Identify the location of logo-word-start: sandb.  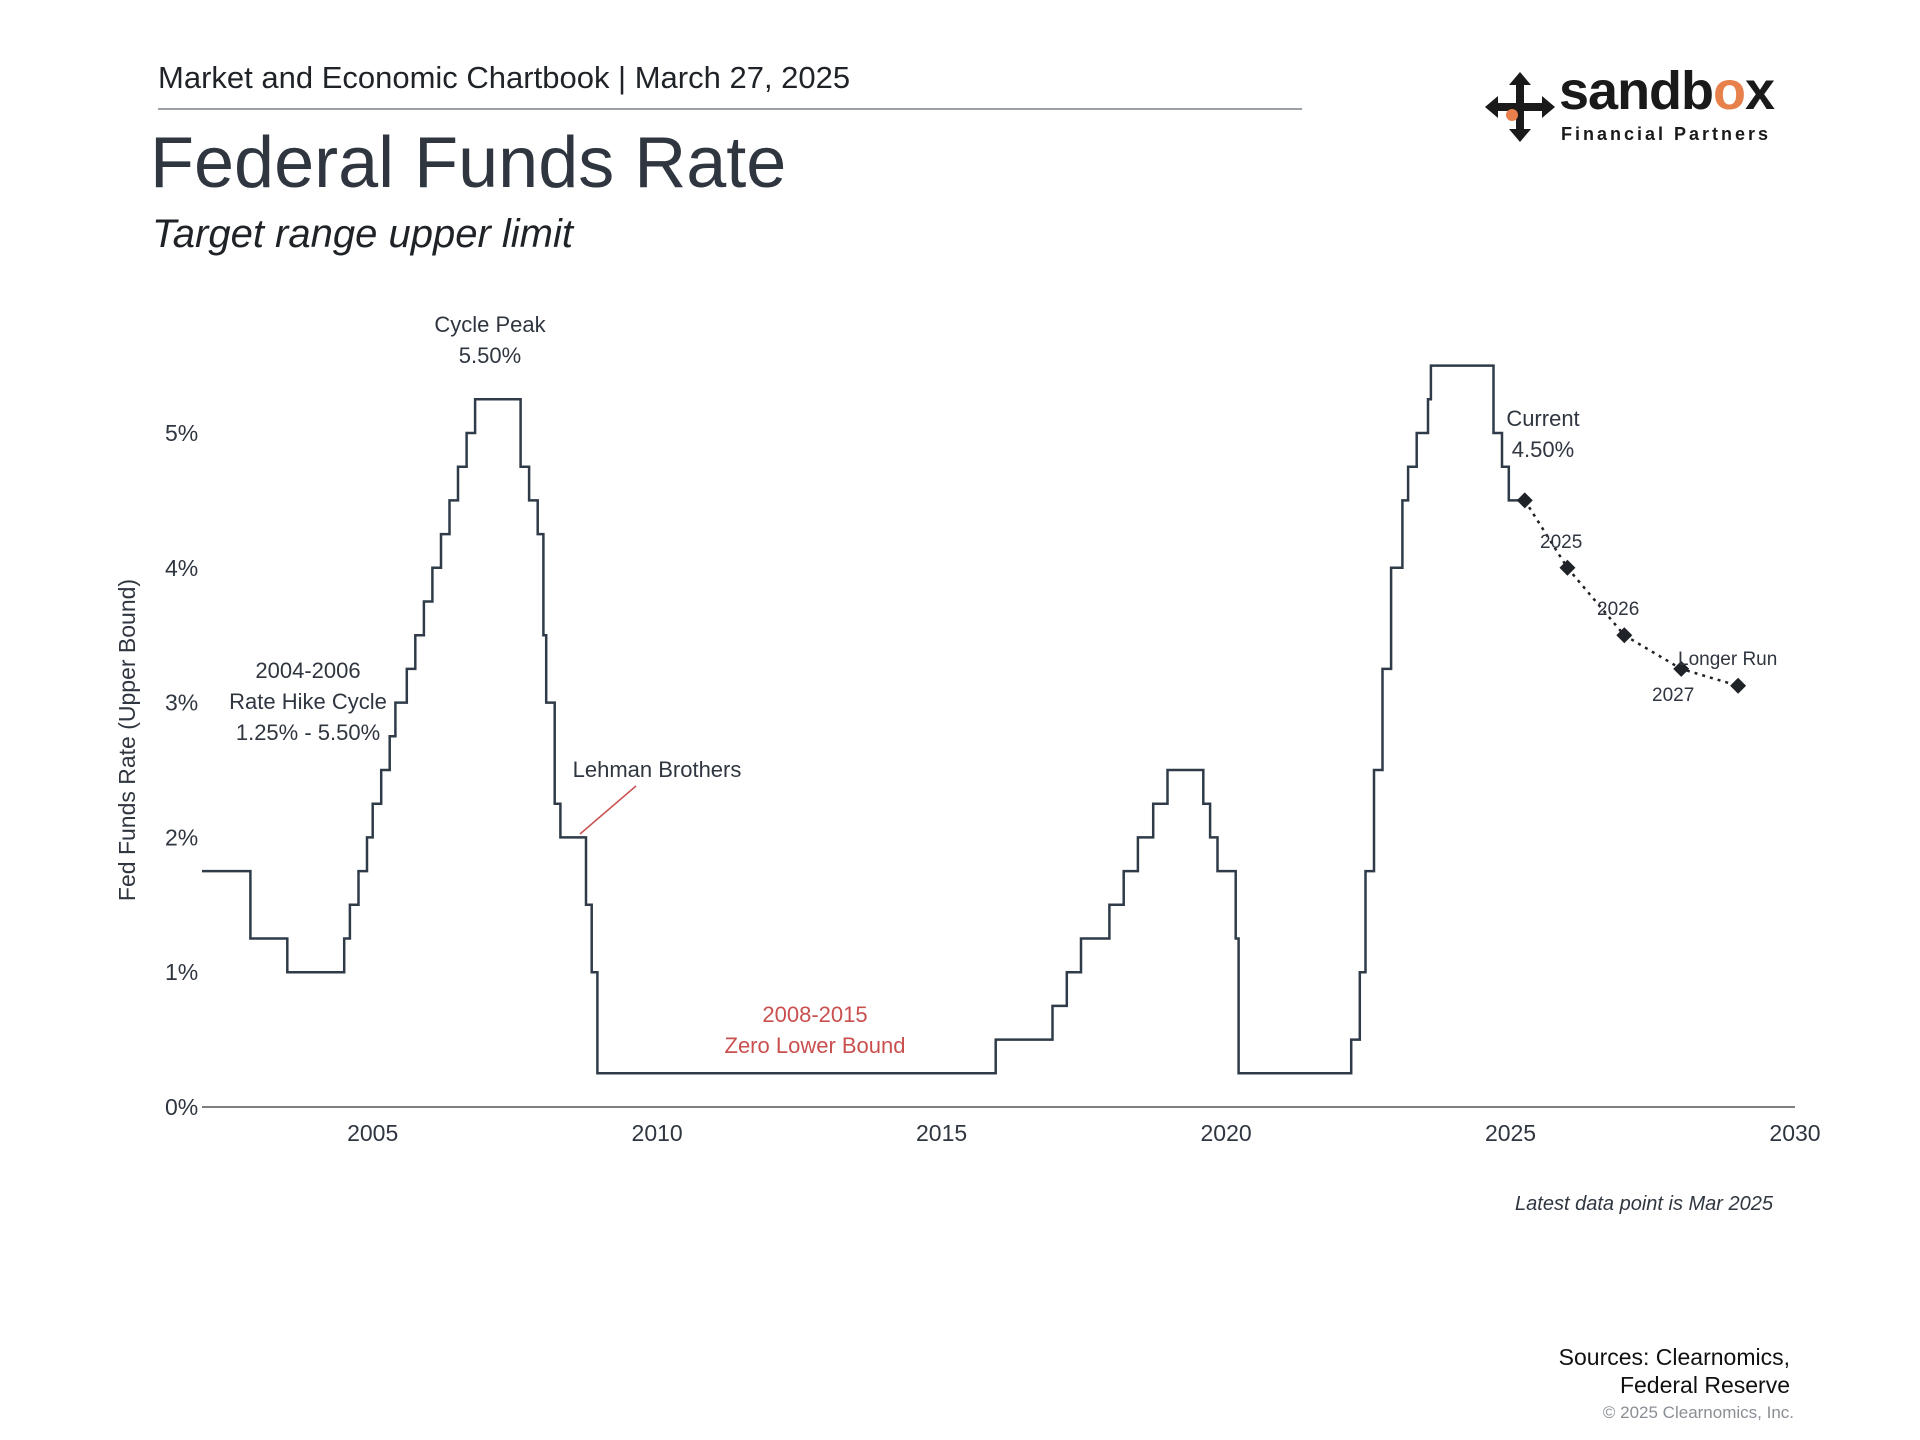
(1636, 91).